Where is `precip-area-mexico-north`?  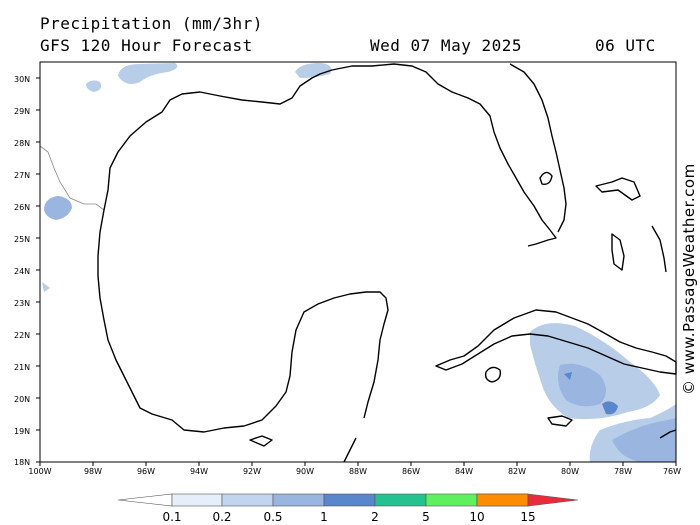 precip-area-mexico-north is located at coordinates (58, 208).